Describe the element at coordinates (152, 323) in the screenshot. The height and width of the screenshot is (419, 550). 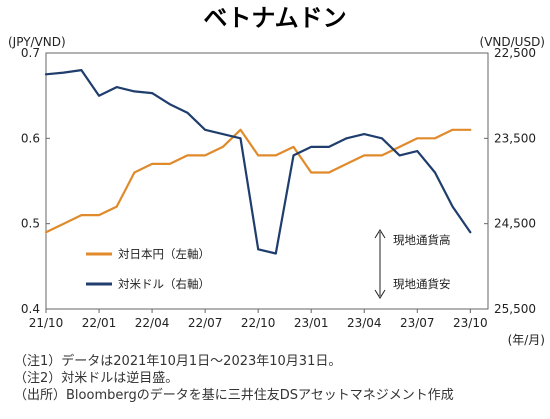
I see `x-tick-label: 22/04` at that location.